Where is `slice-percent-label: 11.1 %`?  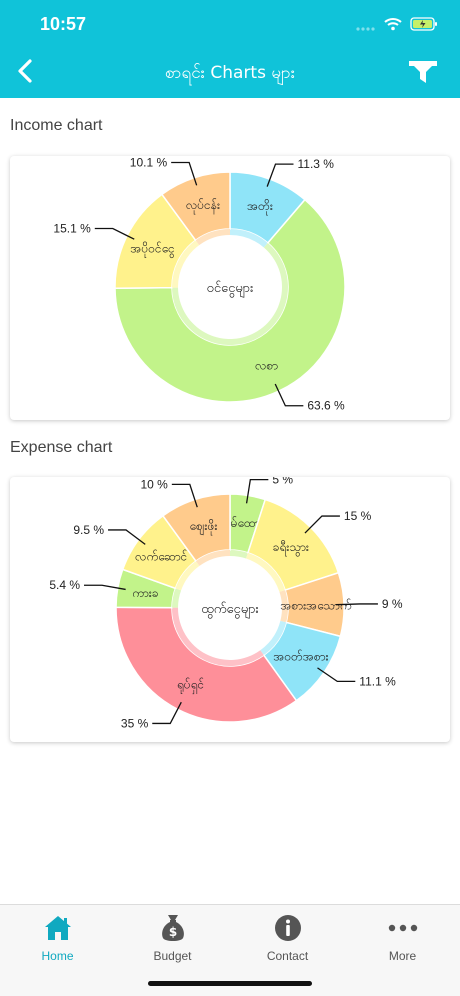
slice-percent-label: 11.1 % is located at coordinates (377, 681).